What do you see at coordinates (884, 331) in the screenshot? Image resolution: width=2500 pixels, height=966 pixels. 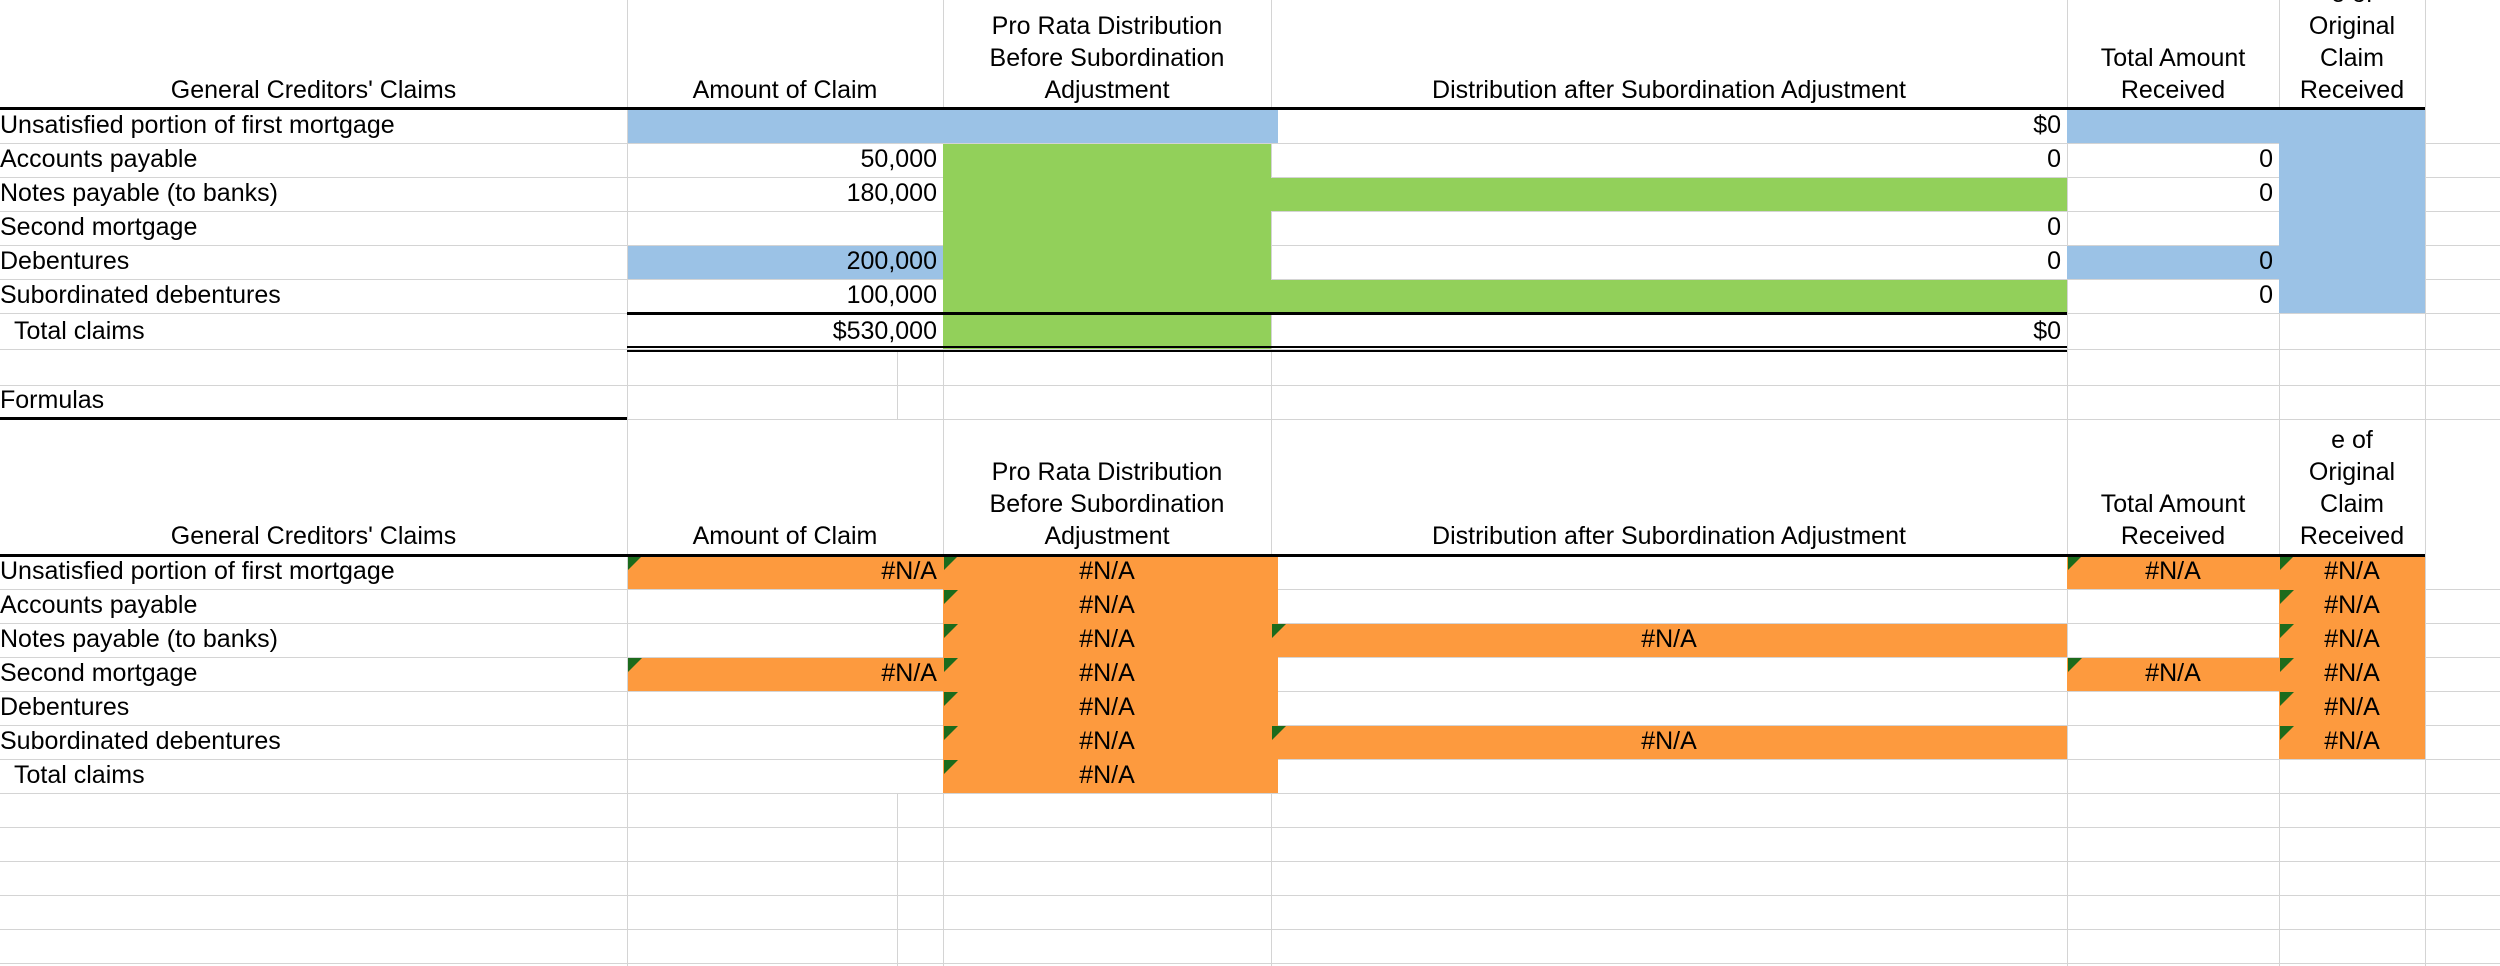 I see `total-amount: $530,000` at bounding box center [884, 331].